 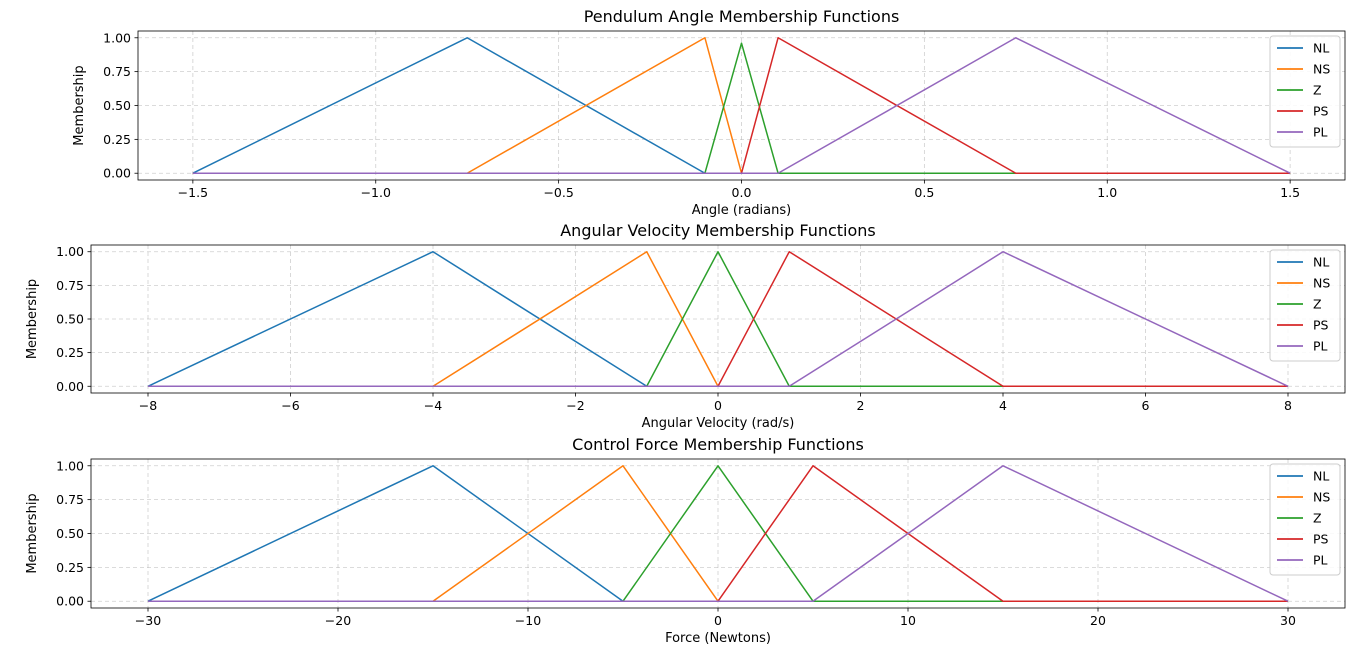 What do you see at coordinates (338, 620) in the screenshot?
I see `x-tick-label: −20` at bounding box center [338, 620].